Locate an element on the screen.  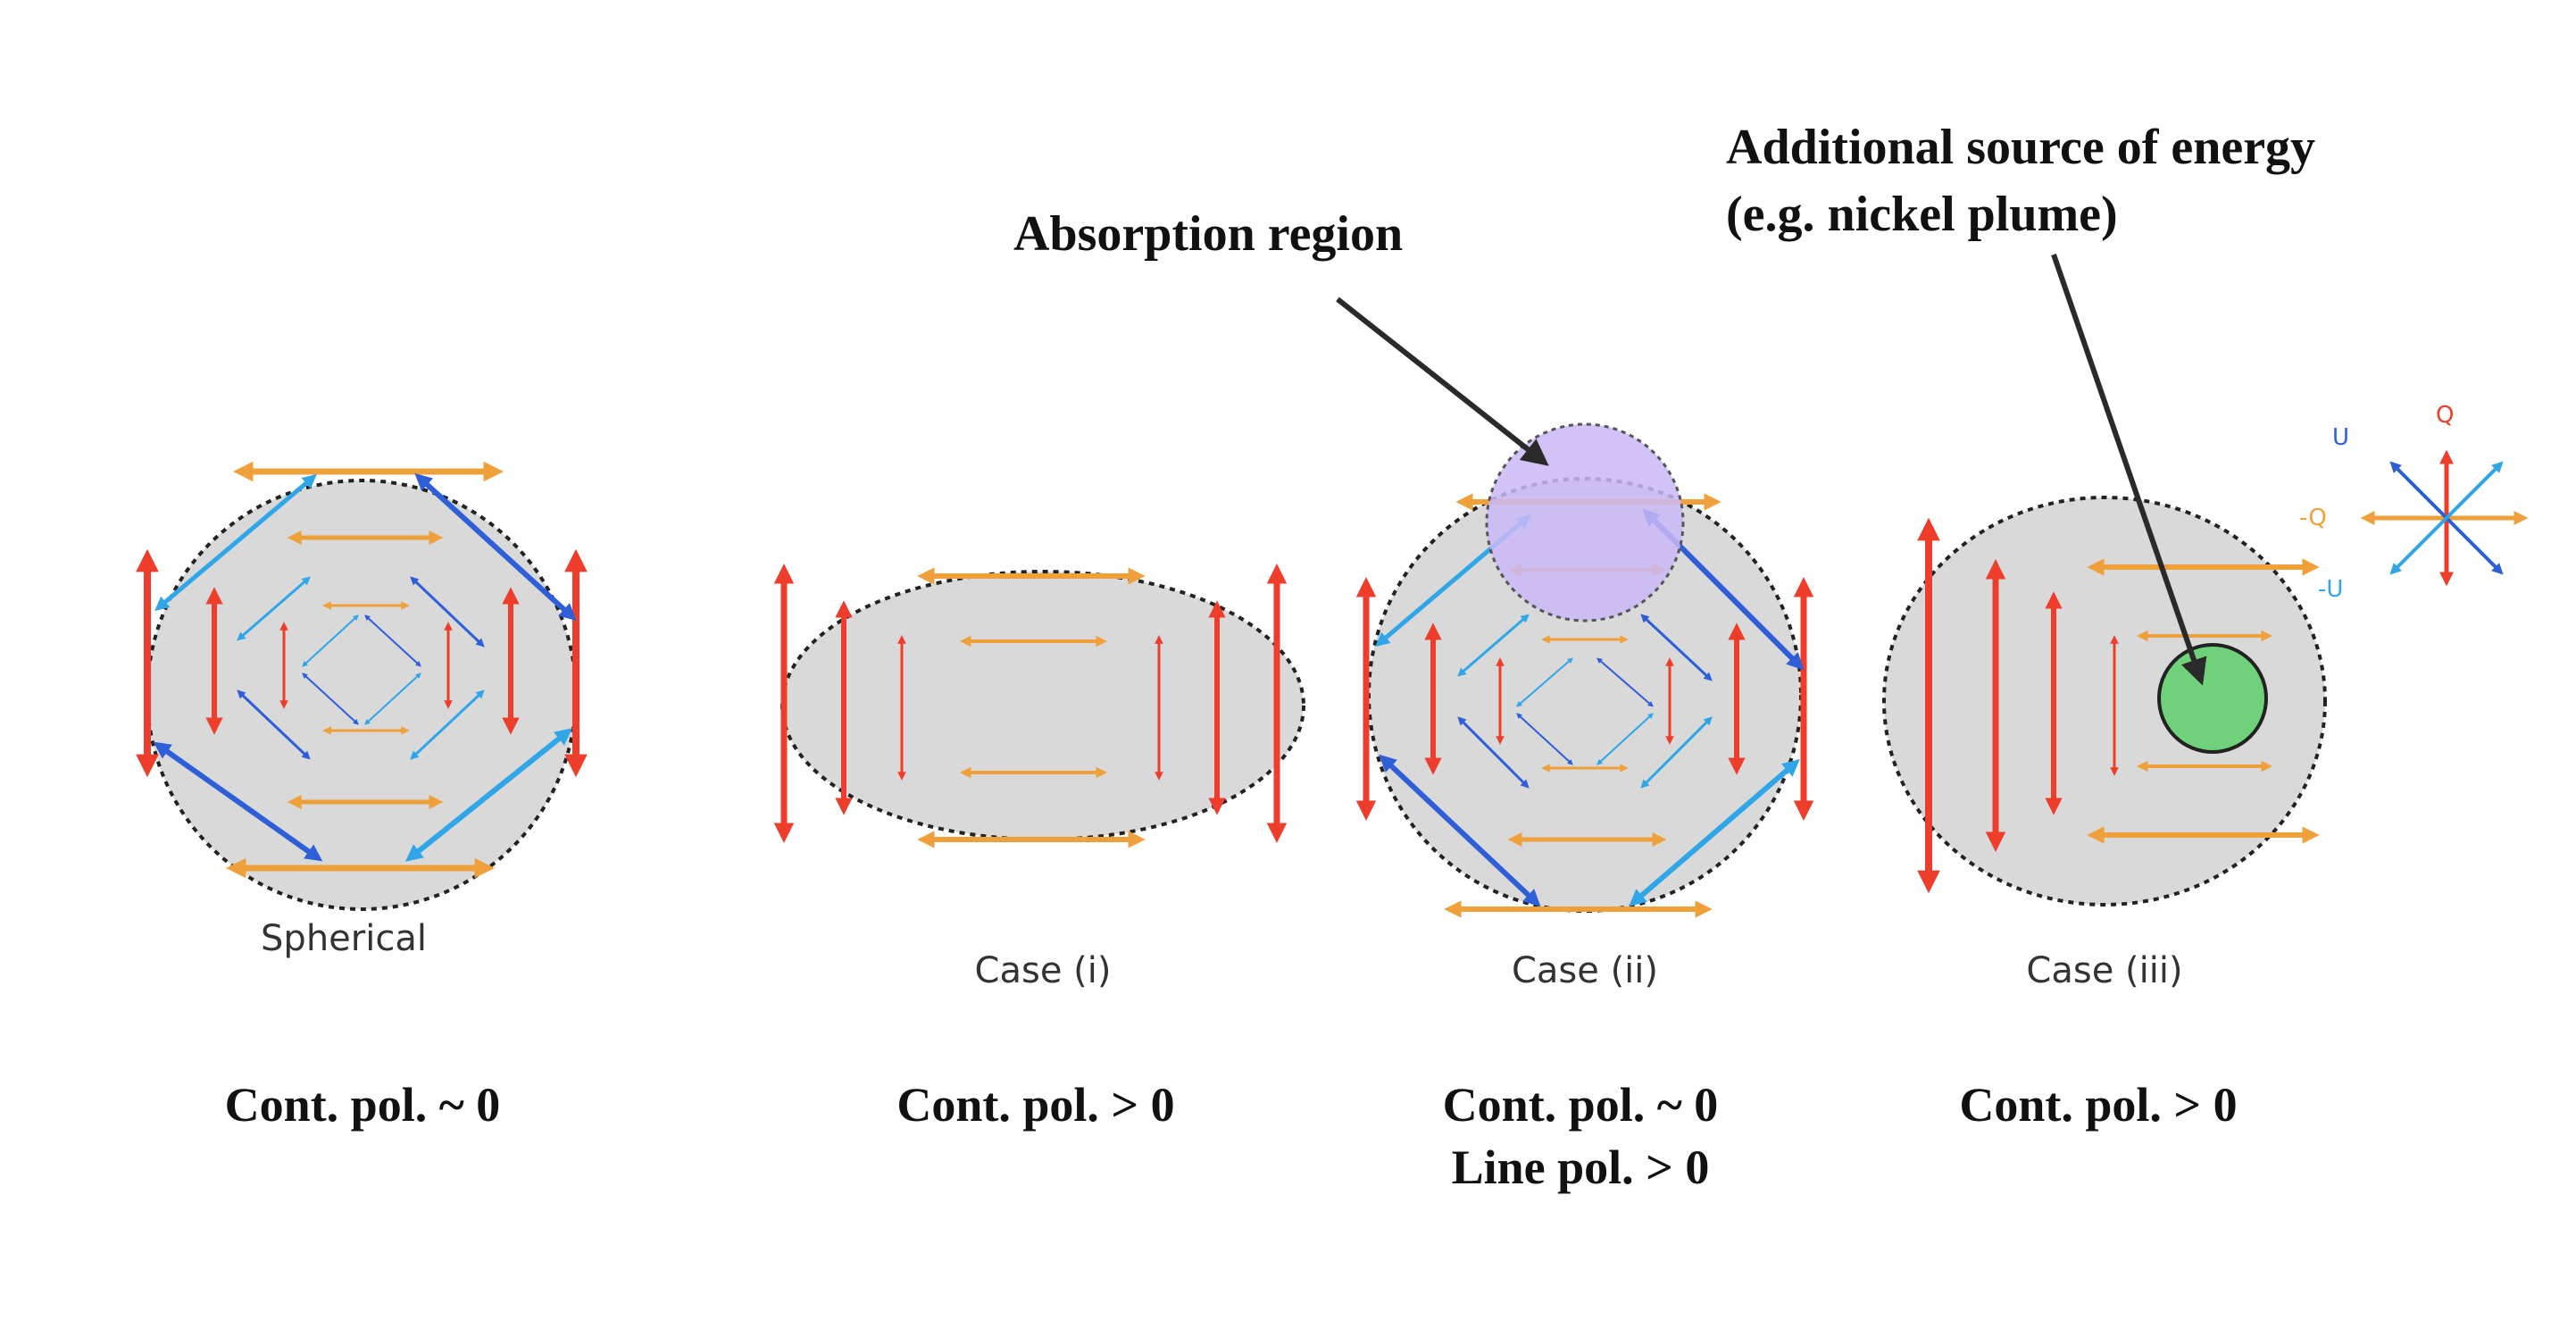
caption-case-ii: Case (ii) is located at coordinates (1585, 970).